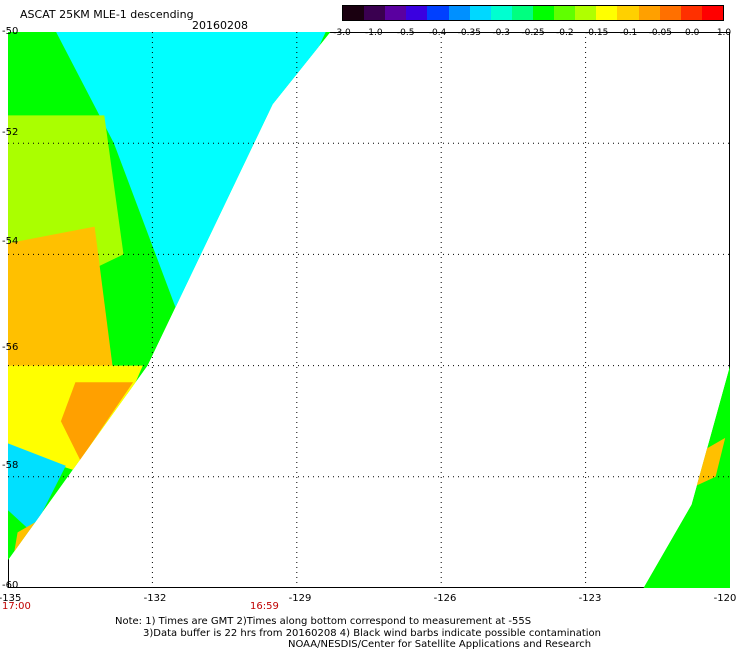  What do you see at coordinates (11, 598) in the screenshot?
I see `x-tick-label: -135` at bounding box center [11, 598].